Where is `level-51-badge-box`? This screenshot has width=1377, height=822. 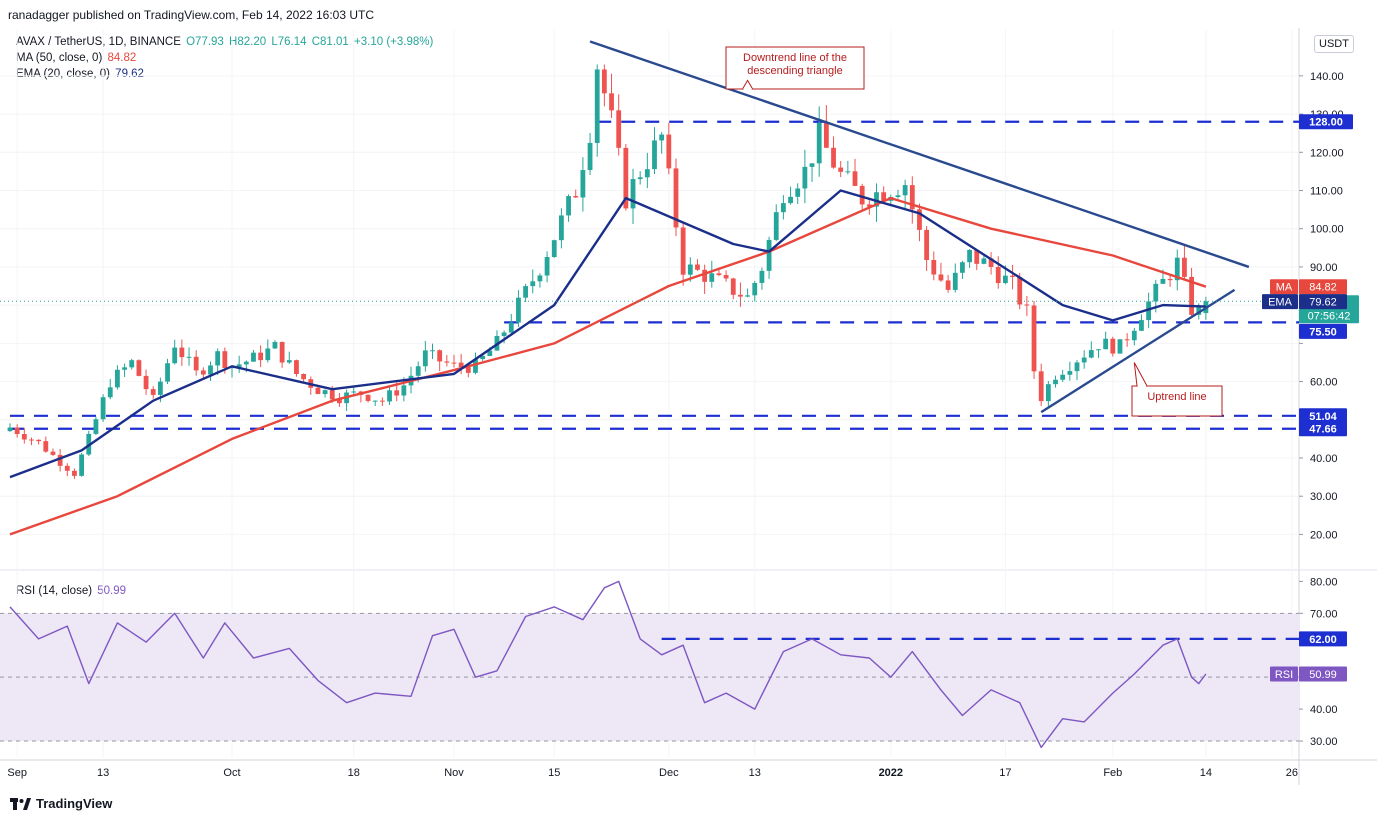 level-51-badge-box is located at coordinates (1323, 416).